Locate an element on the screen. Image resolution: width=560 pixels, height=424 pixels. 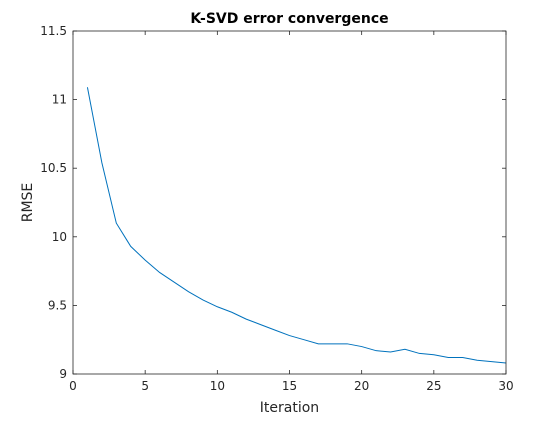
y-tick-label: 10.5 is located at coordinates (53, 168).